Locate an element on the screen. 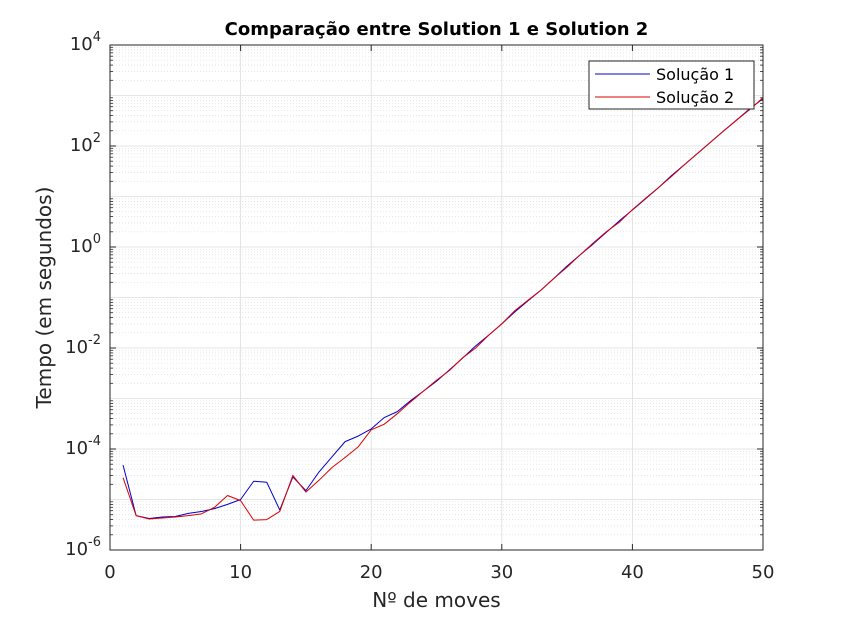 This screenshot has width=844, height=618. legend-entry-solucao-2: Solução 2 is located at coordinates (695, 97).